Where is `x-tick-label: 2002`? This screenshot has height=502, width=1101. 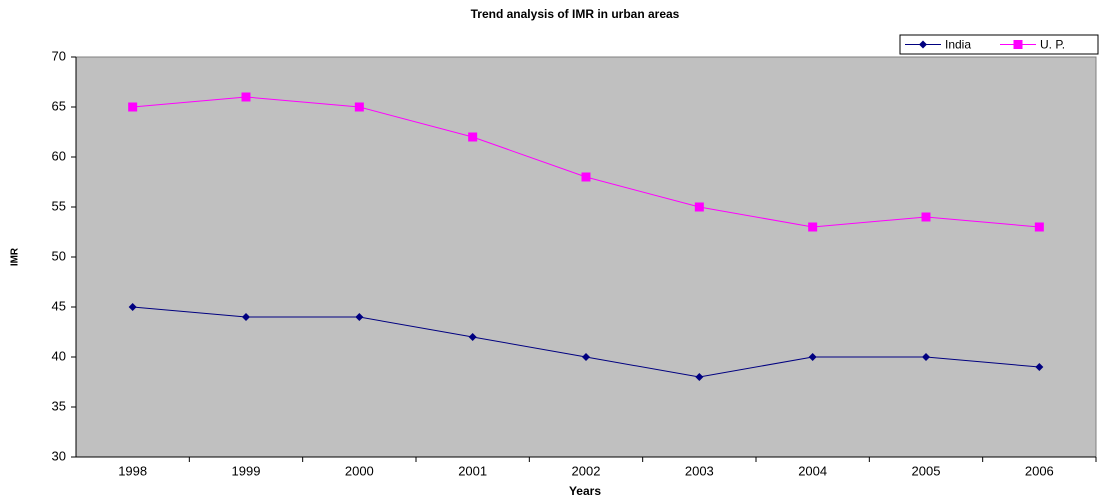 x-tick-label: 2002 is located at coordinates (586, 470).